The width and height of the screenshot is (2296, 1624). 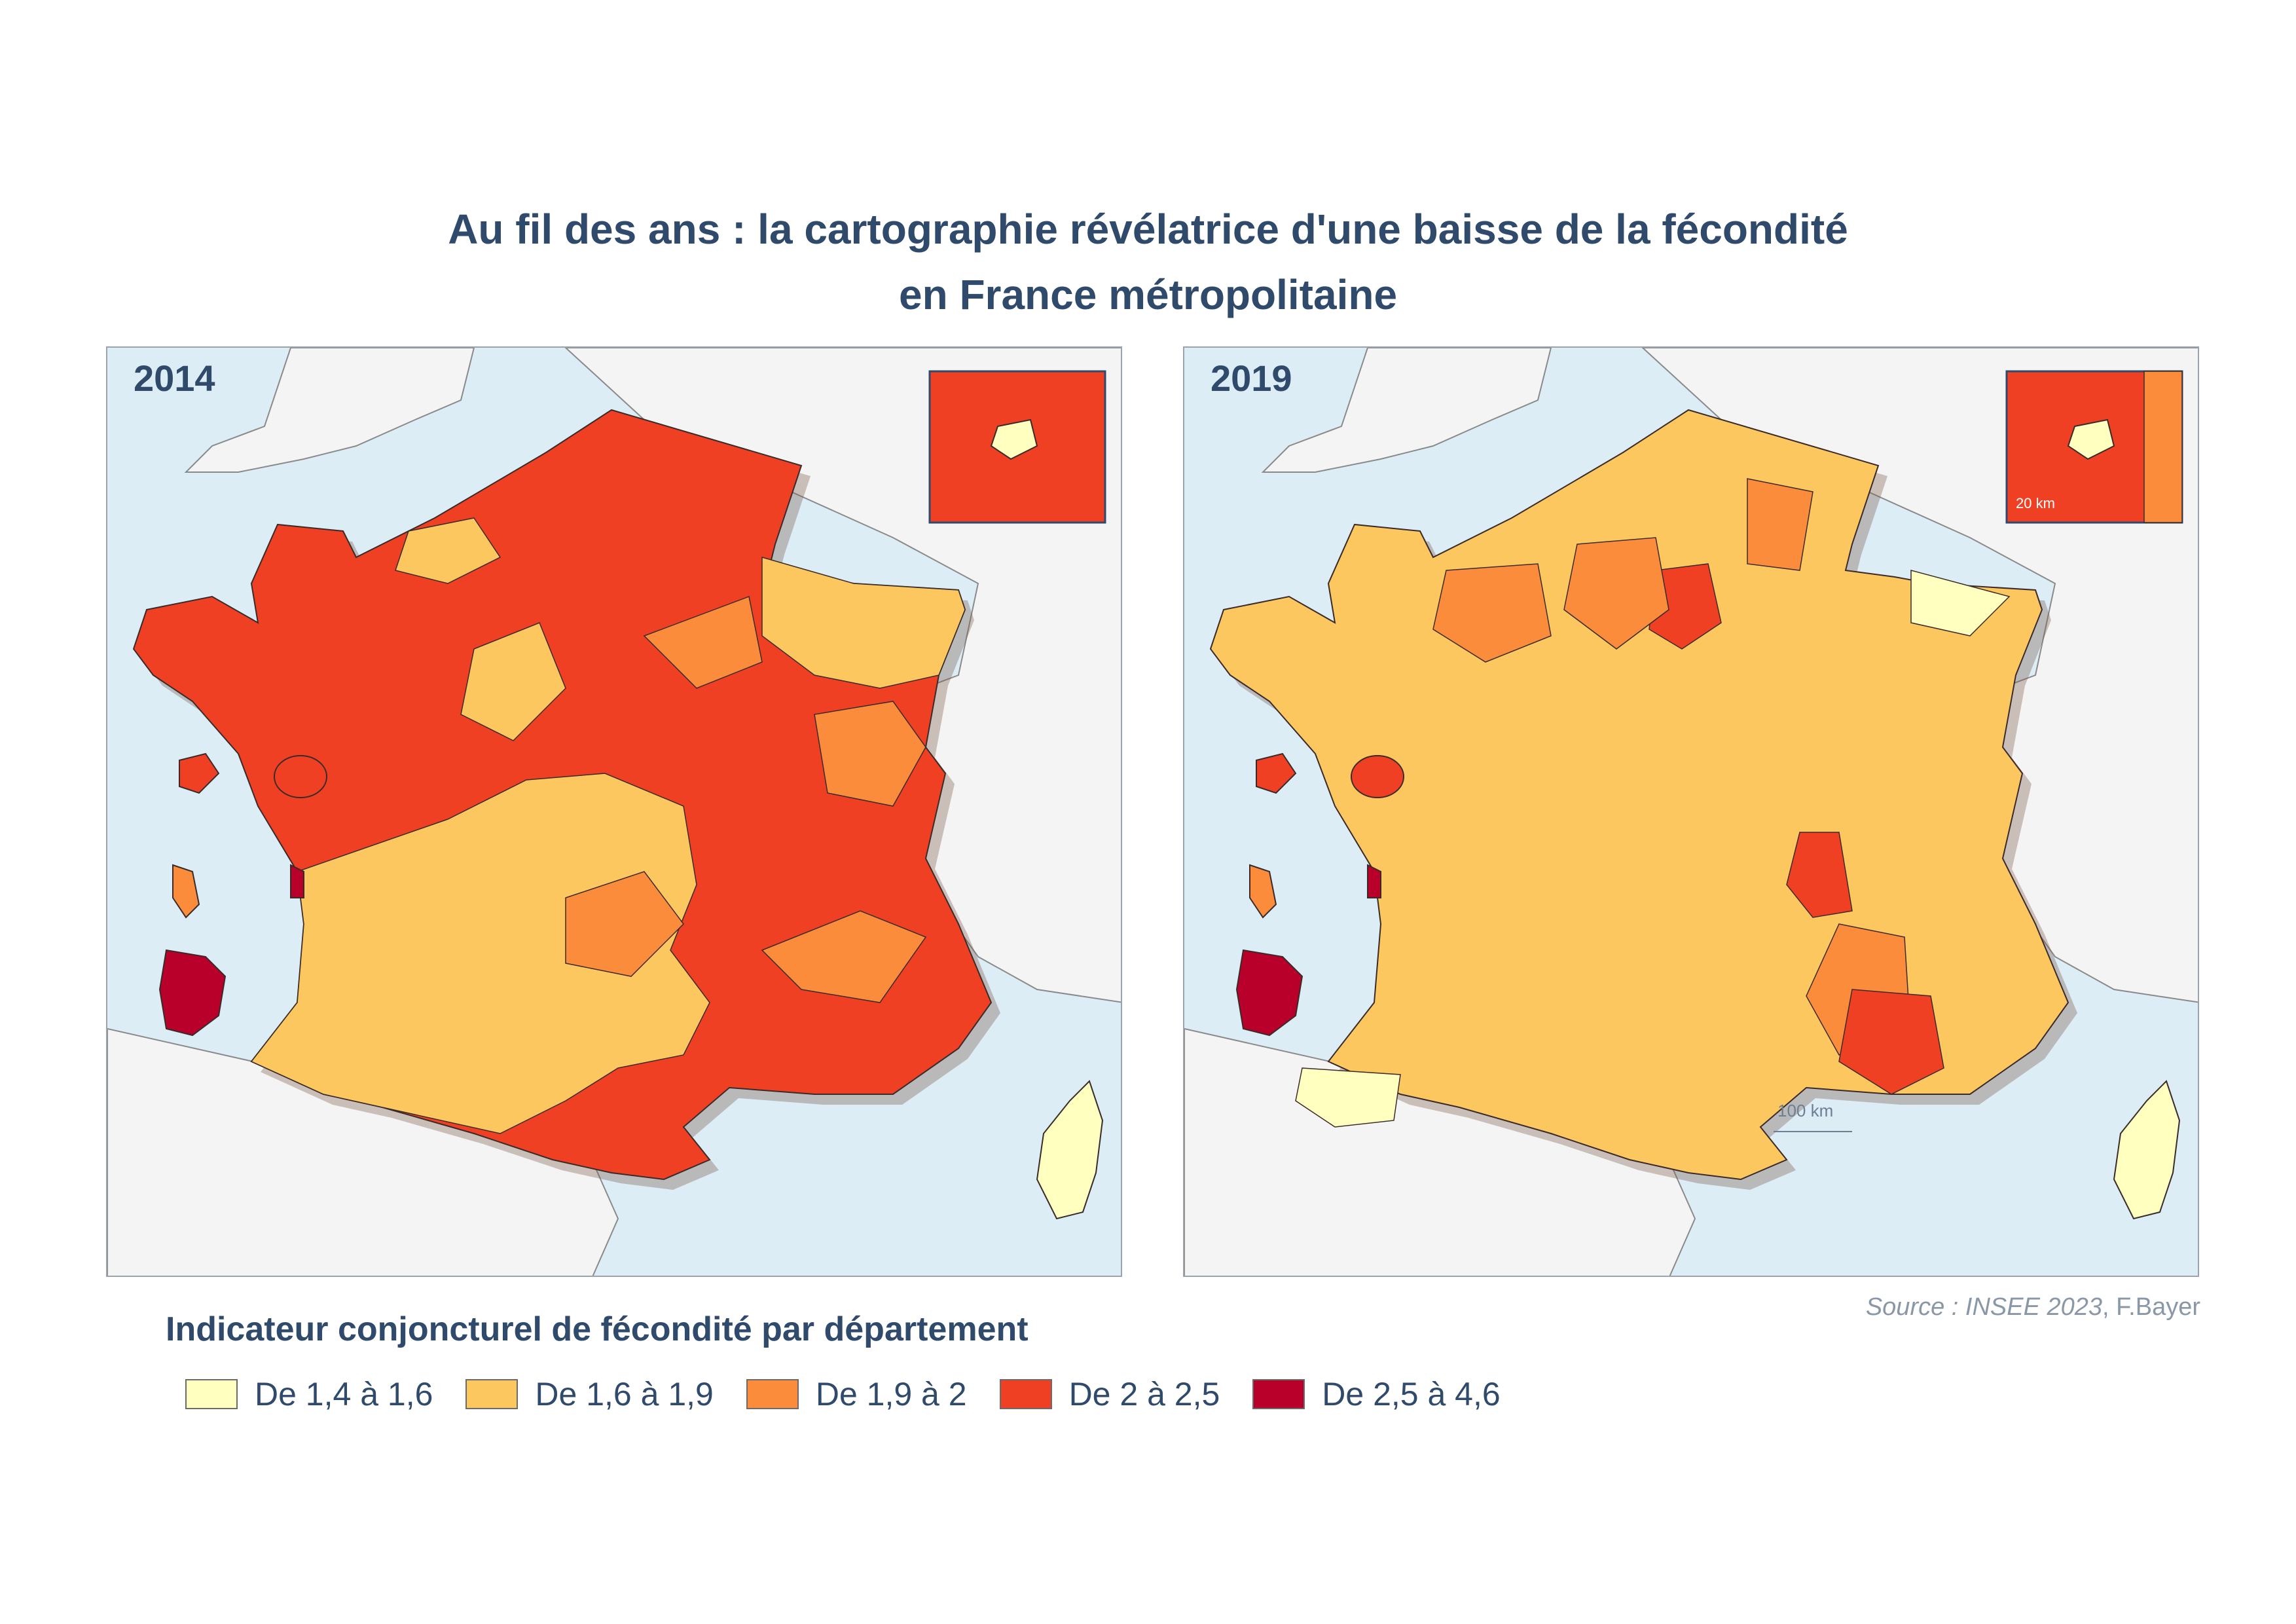 What do you see at coordinates (624, 924) in the screenshot?
I see `region-2014-centre-south` at bounding box center [624, 924].